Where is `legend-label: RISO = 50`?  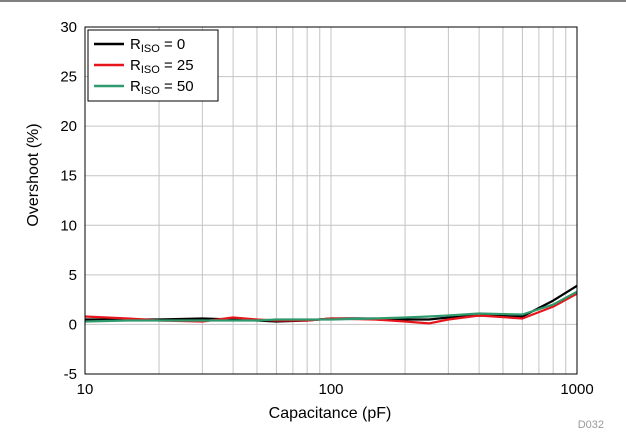
legend-label: RISO = 50 is located at coordinates (162, 87).